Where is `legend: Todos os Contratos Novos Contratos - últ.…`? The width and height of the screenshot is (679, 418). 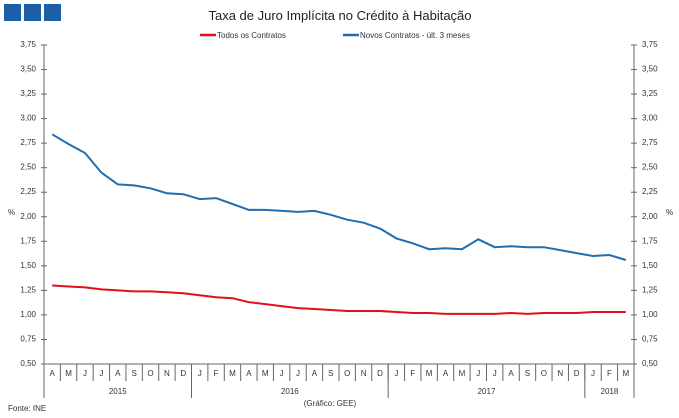
legend: Todos os Contratos Novos Contratos - últ.… is located at coordinates (335, 35).